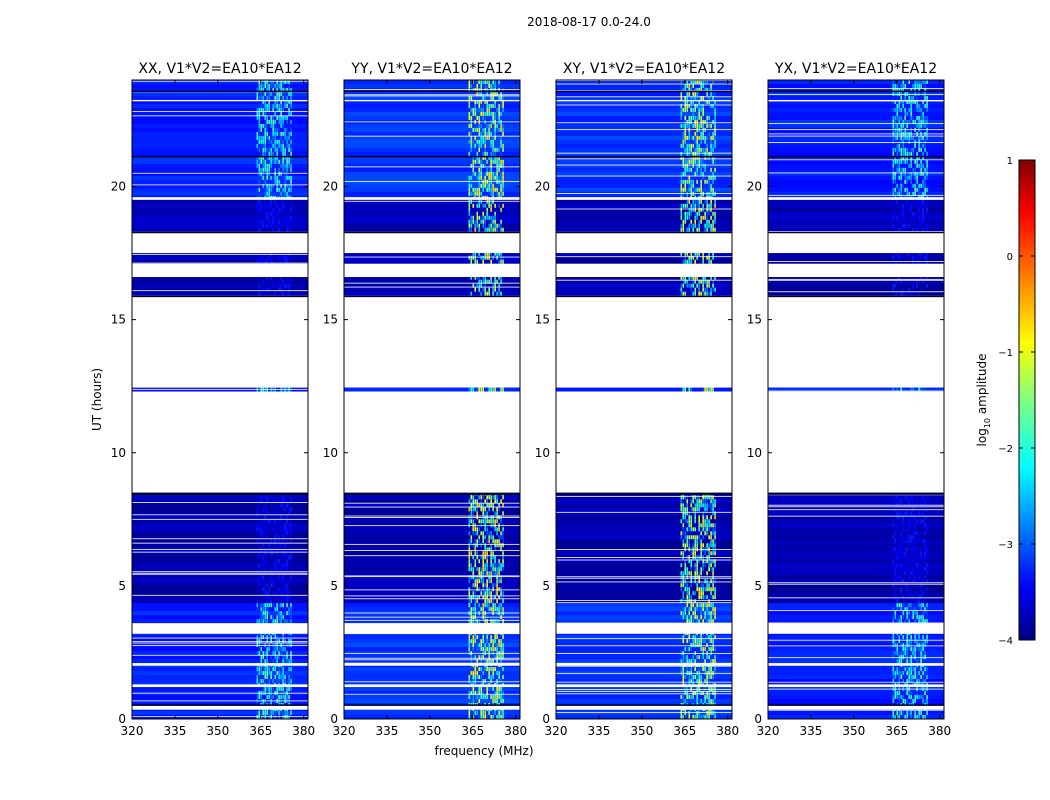 The image size is (1050, 800). Describe the element at coordinates (219, 69) in the screenshot. I see `panel-title: XX, V1*V2=EA10*EA12` at that location.